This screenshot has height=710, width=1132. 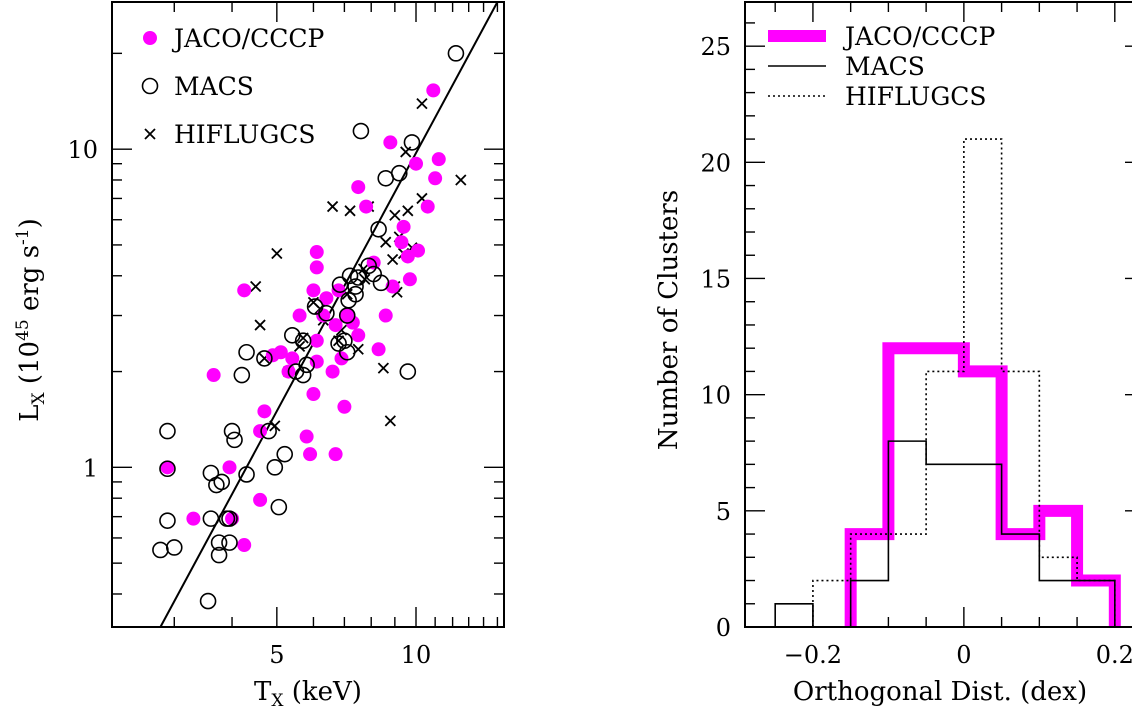 I want to click on scatter-legend-label: HIFLUGCS, so click(x=245, y=134).